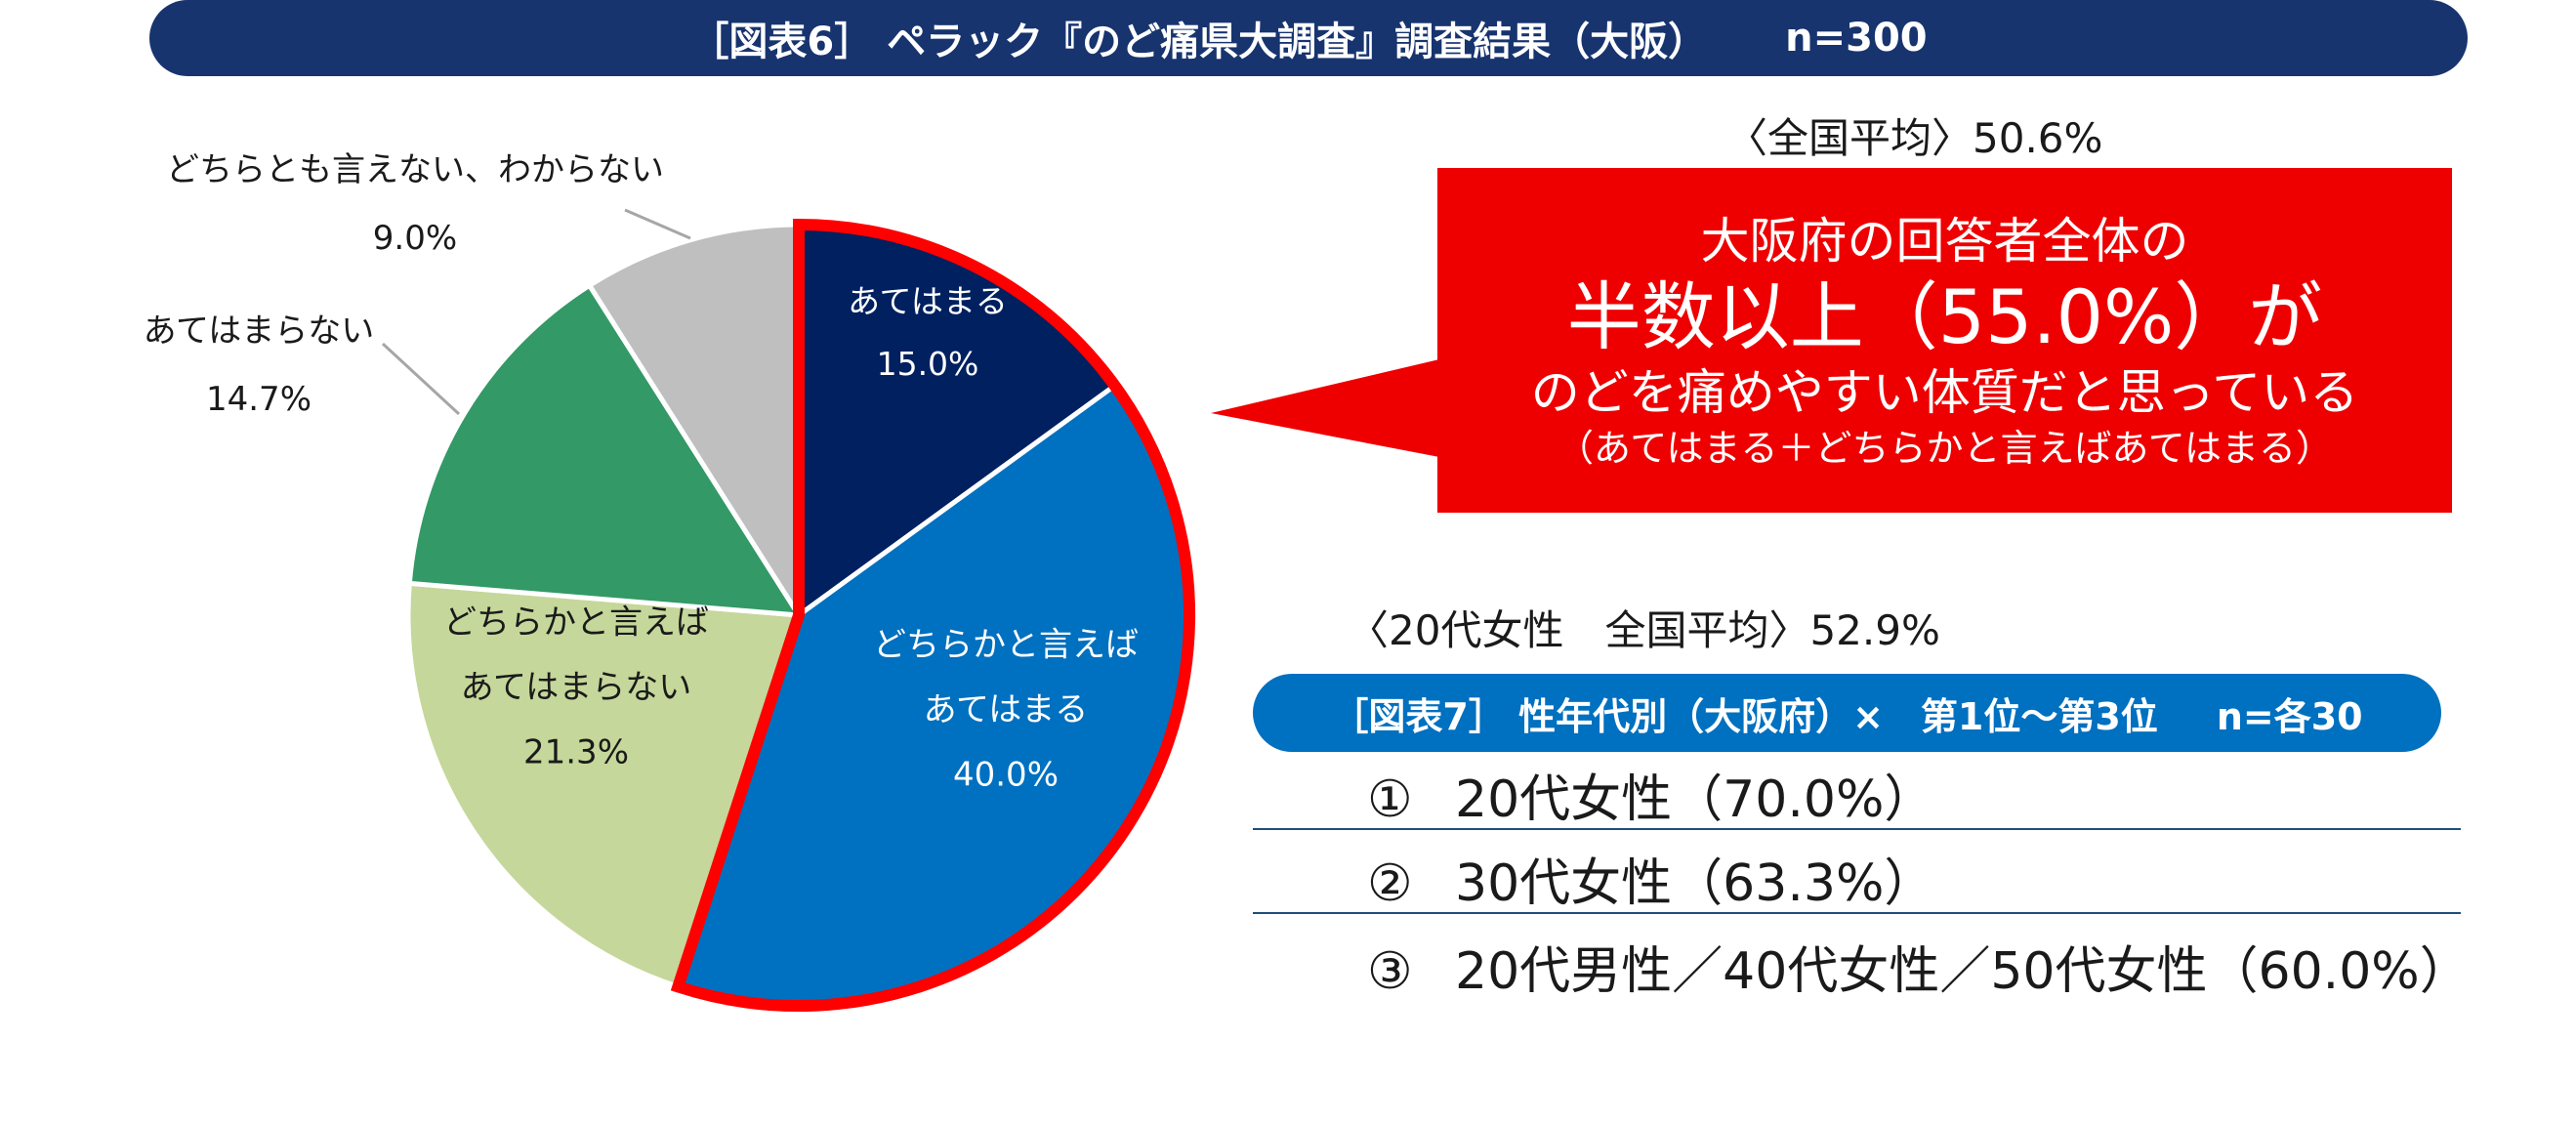  Describe the element at coordinates (1945, 448) in the screenshot. I see `callout-line4: （あてはまる＋どちらかと言えばあてはまる）` at that location.